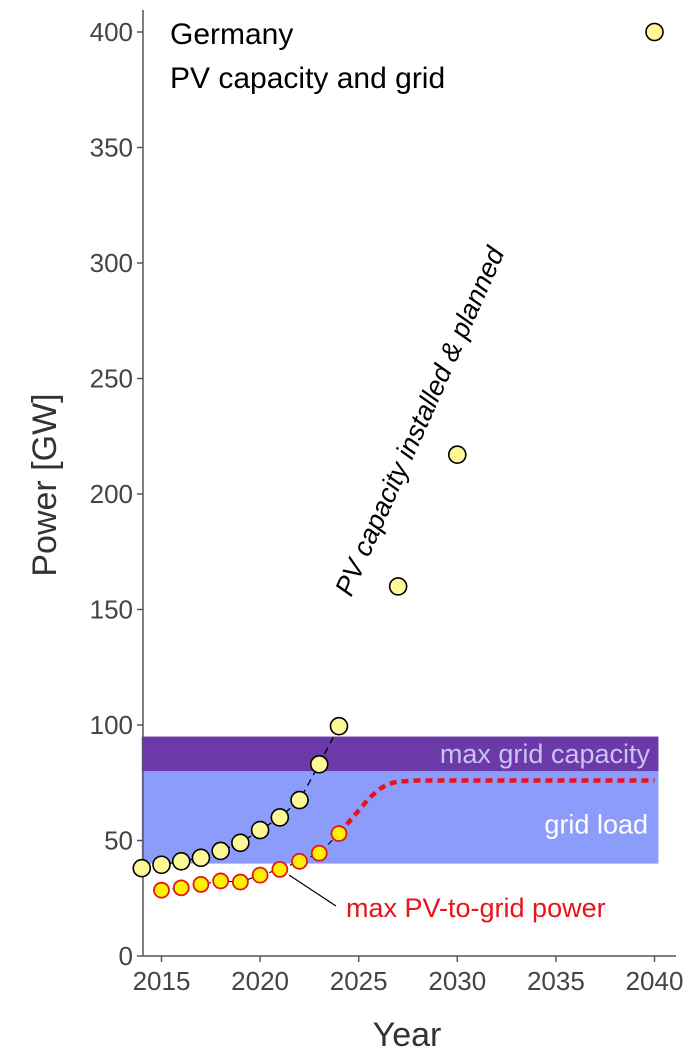 The width and height of the screenshot is (696, 1053). I want to click on y-tick-label: 350, so click(111, 148).